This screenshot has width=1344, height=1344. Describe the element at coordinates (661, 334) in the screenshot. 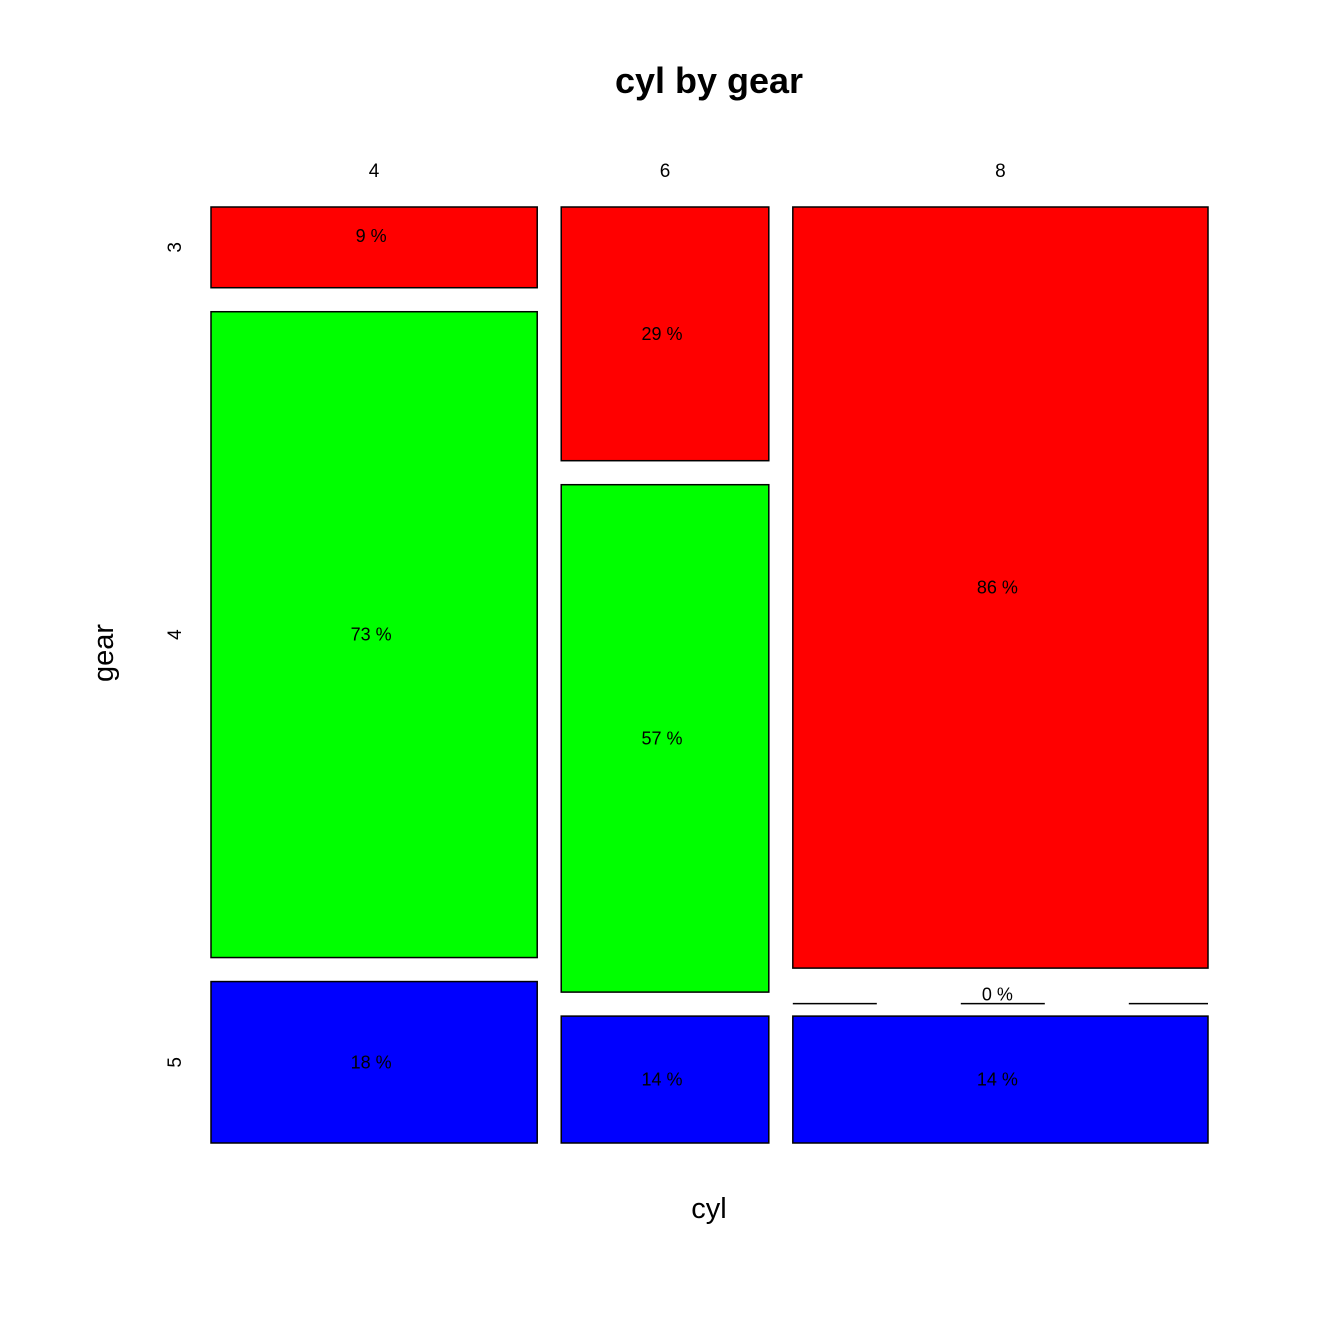

I see `cell-label: 29 %` at that location.